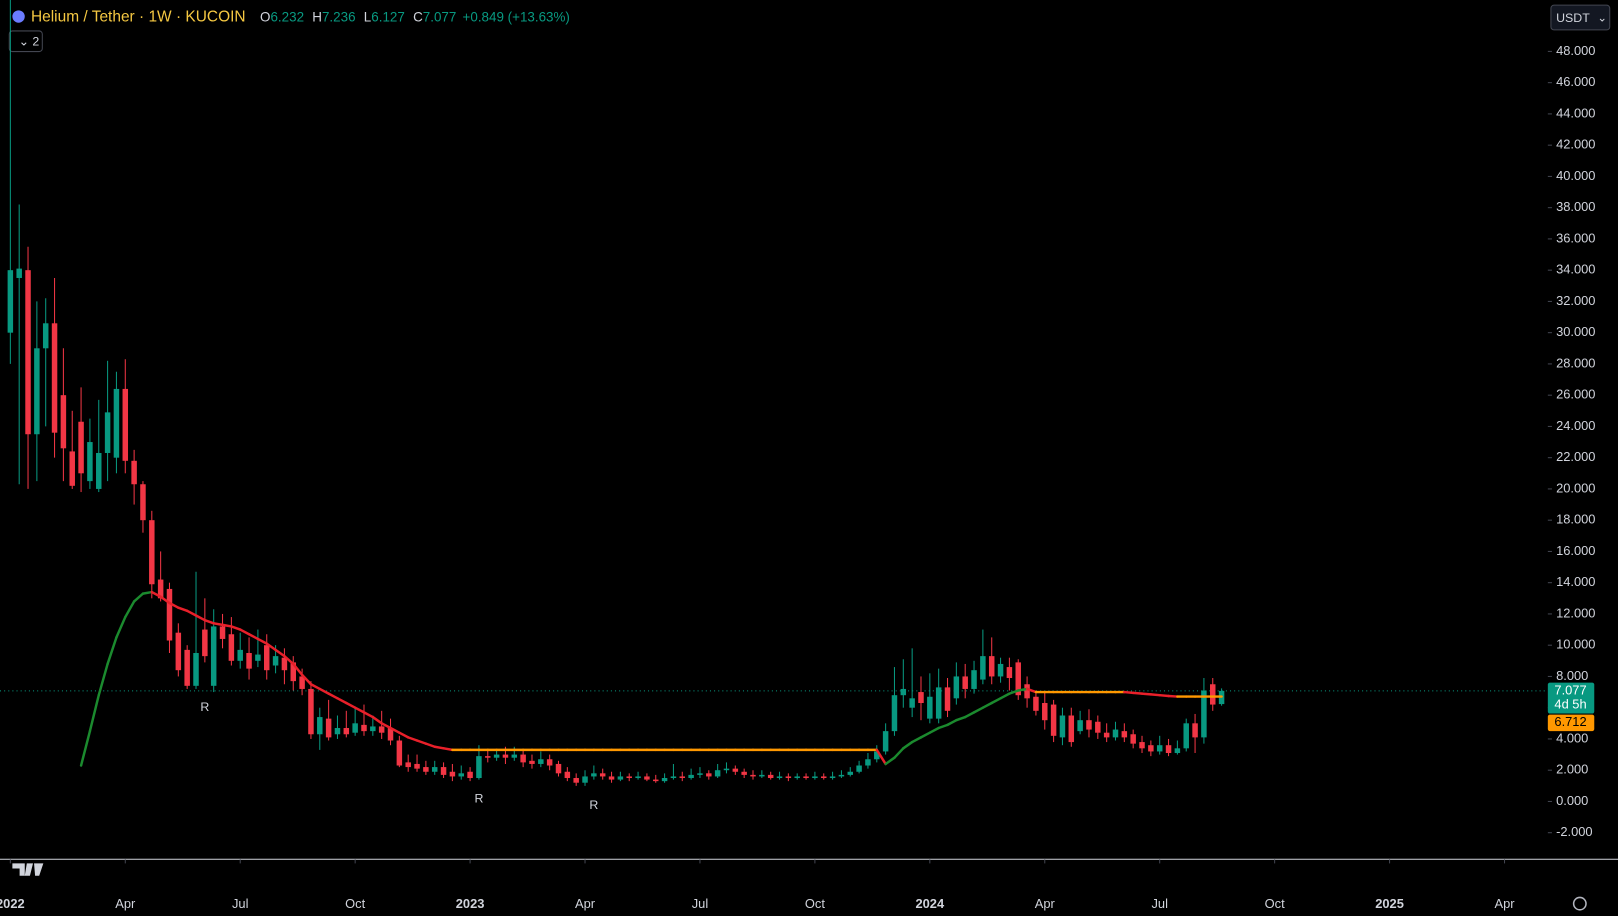 Image resolution: width=1618 pixels, height=916 pixels. Describe the element at coordinates (1575, 50) in the screenshot. I see `y-tick-label: 48.000` at that location.